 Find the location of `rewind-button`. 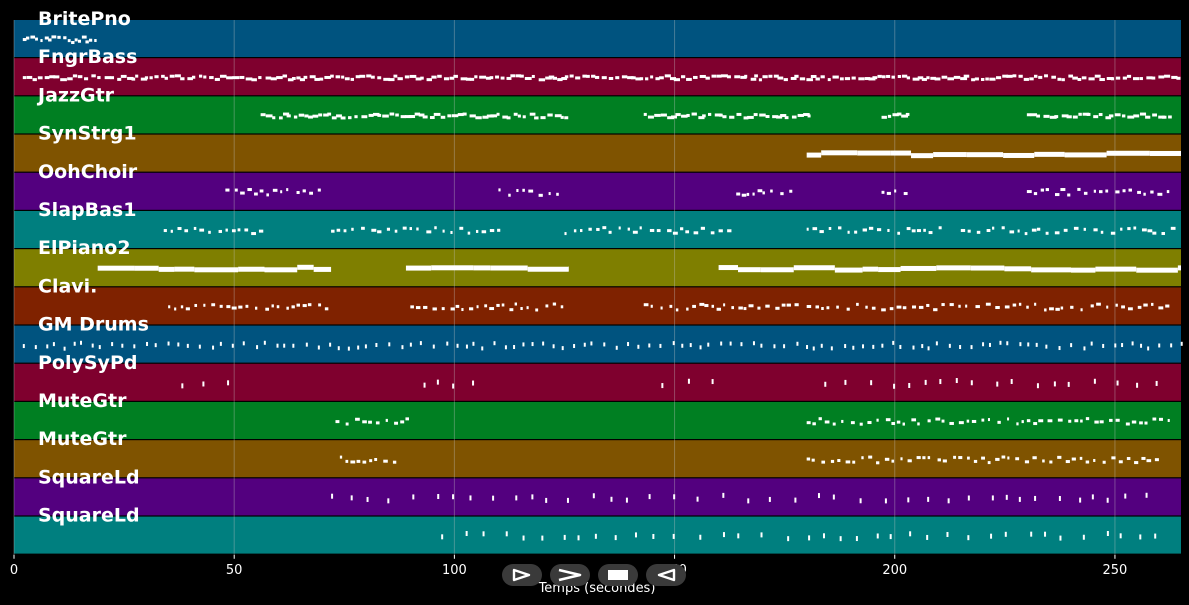

rewind-button is located at coordinates (666, 575).